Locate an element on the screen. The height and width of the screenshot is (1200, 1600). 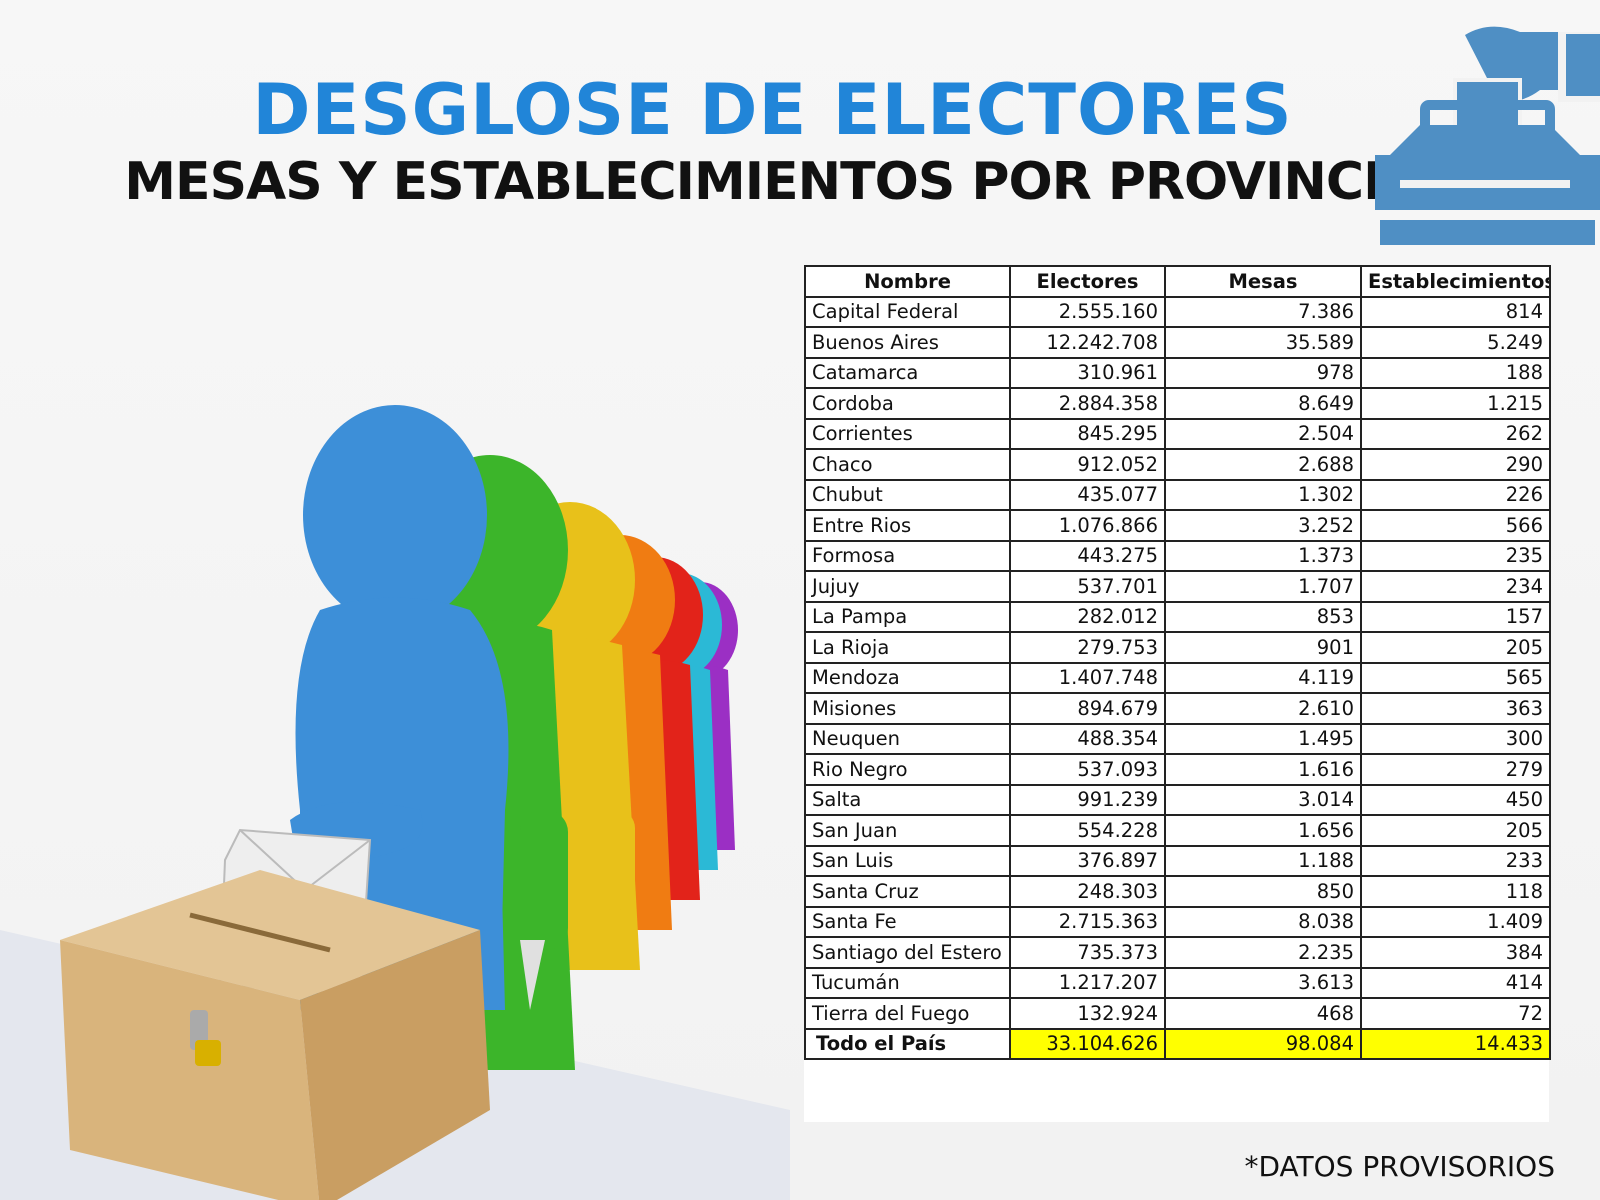
cell-establecimientos: 5.249 is located at coordinates (1455, 342).